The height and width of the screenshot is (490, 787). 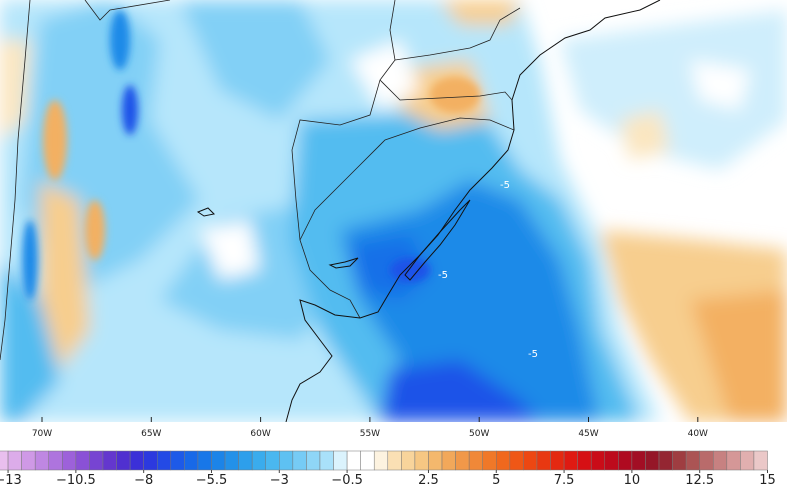 What do you see at coordinates (347, 480) in the screenshot?
I see `colorbar-label: −0.5` at bounding box center [347, 480].